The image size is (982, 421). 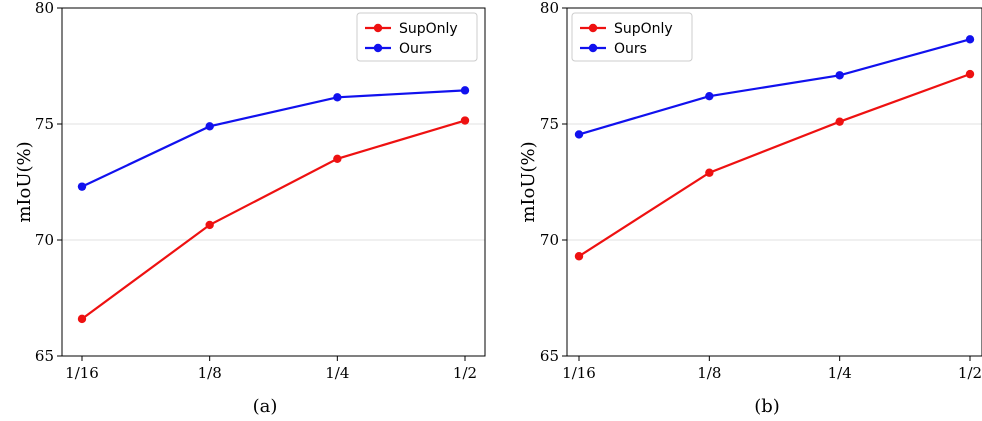 I want to click on chart-caption: (b), so click(x=767, y=406).